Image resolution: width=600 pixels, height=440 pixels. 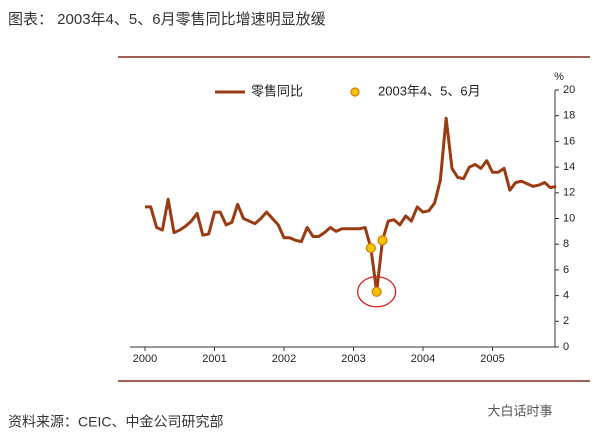 What do you see at coordinates (284, 359) in the screenshot?
I see `x-tick-label: 2002` at bounding box center [284, 359].